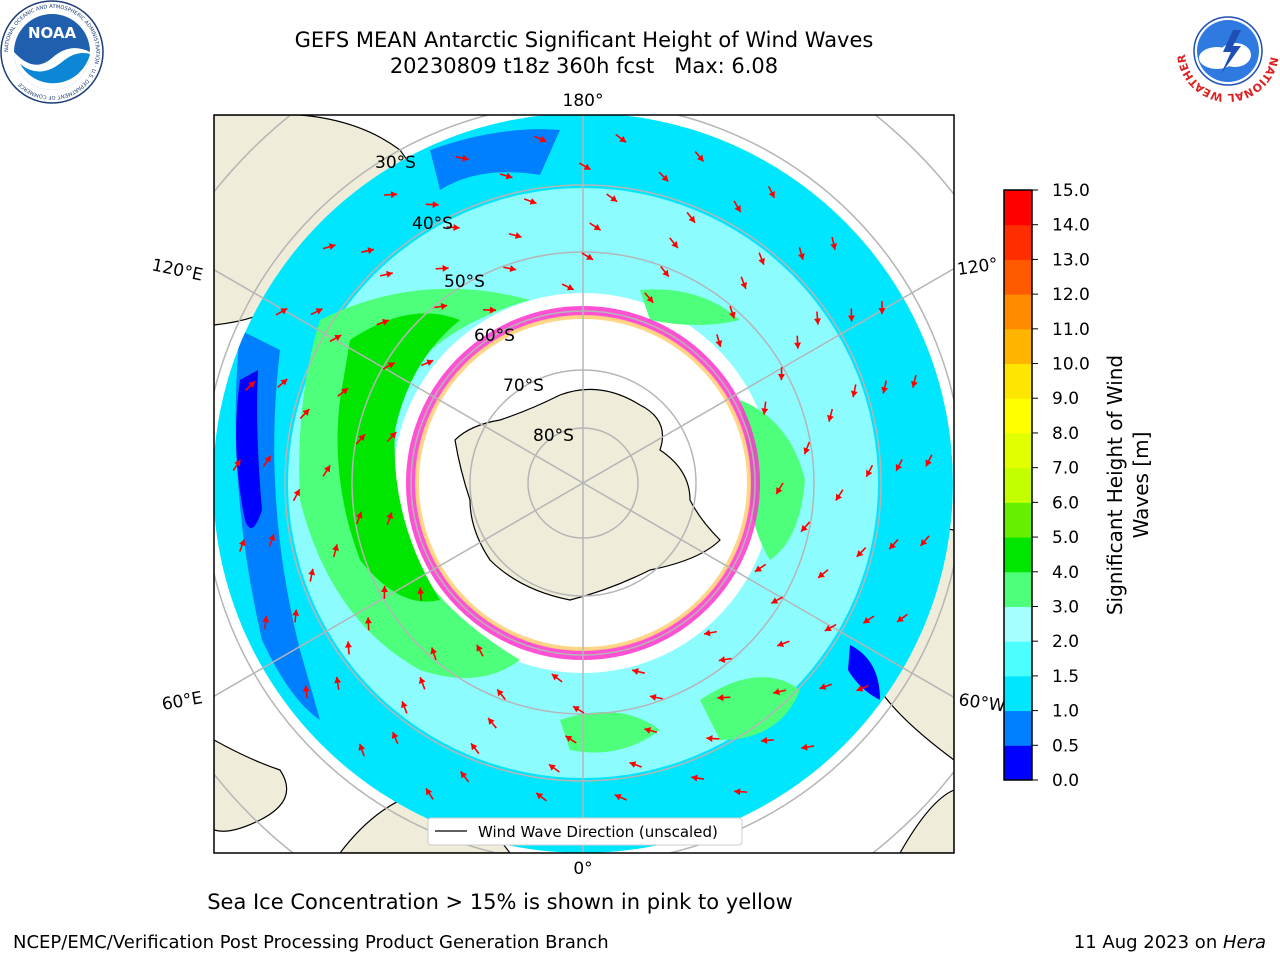 The height and width of the screenshot is (960, 1280). What do you see at coordinates (1018, 485) in the screenshot?
I see `colorbar-frame` at bounding box center [1018, 485].